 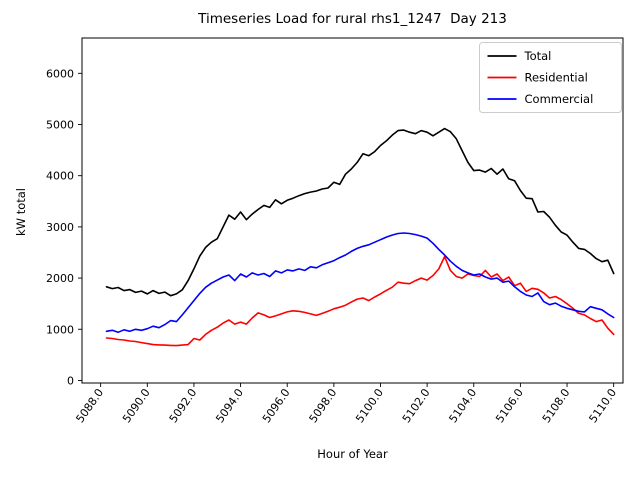 What do you see at coordinates (21, 212) in the screenshot?
I see `y-axis-label: kW total` at bounding box center [21, 212].